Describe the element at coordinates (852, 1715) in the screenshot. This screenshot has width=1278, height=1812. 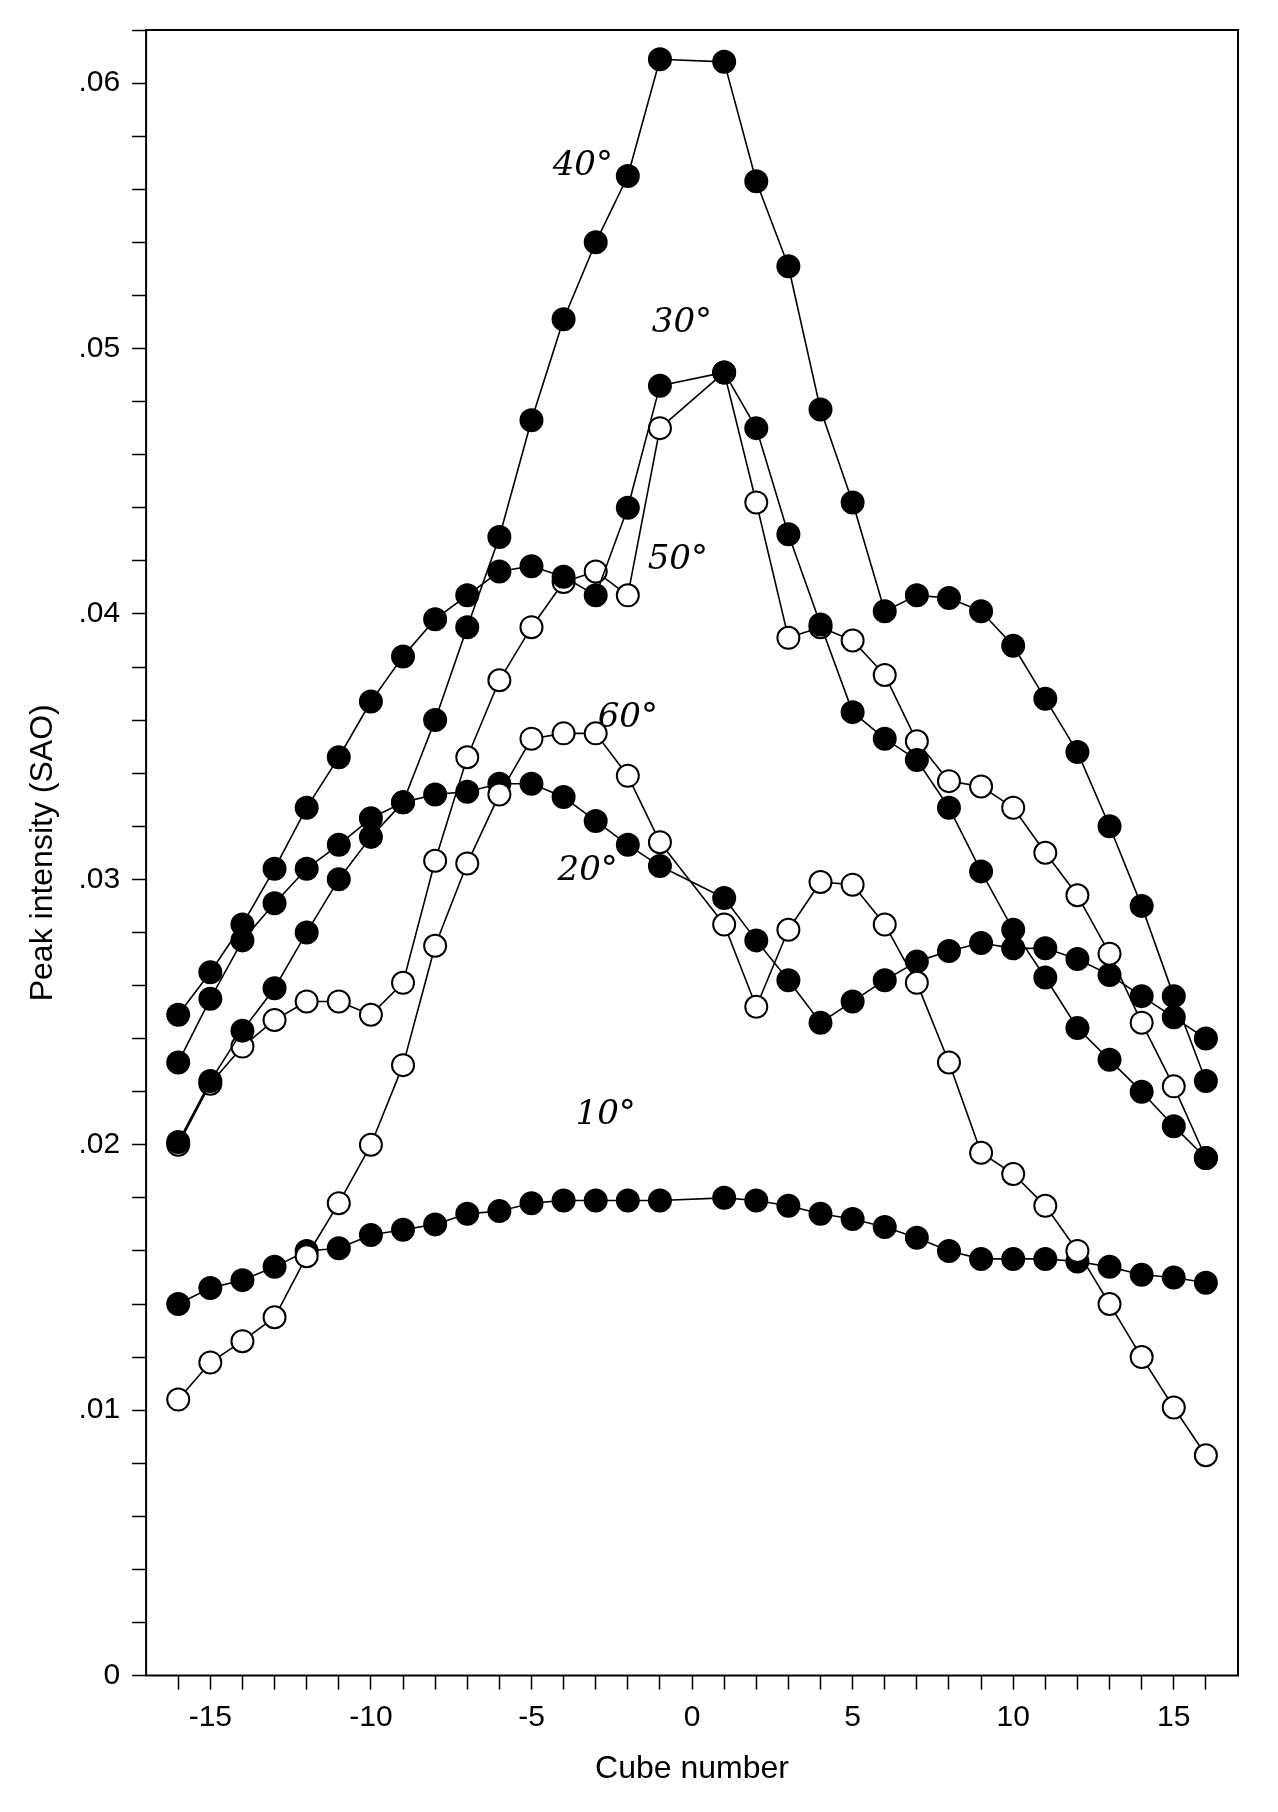
I see `x-tick-label: 5` at that location.